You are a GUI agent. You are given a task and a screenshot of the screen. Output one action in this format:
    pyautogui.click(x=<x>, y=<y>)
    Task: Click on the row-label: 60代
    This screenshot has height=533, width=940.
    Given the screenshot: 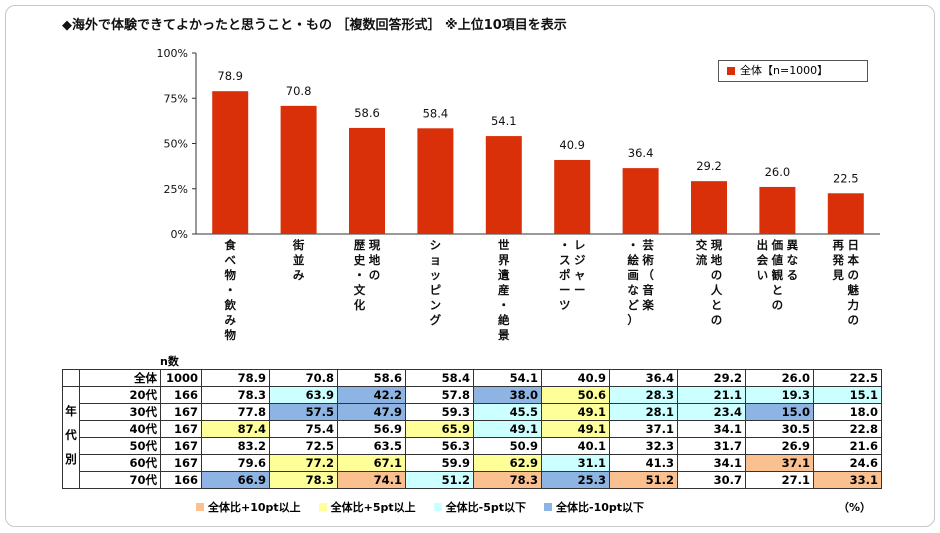 What is the action you would take?
    pyautogui.click(x=120, y=463)
    